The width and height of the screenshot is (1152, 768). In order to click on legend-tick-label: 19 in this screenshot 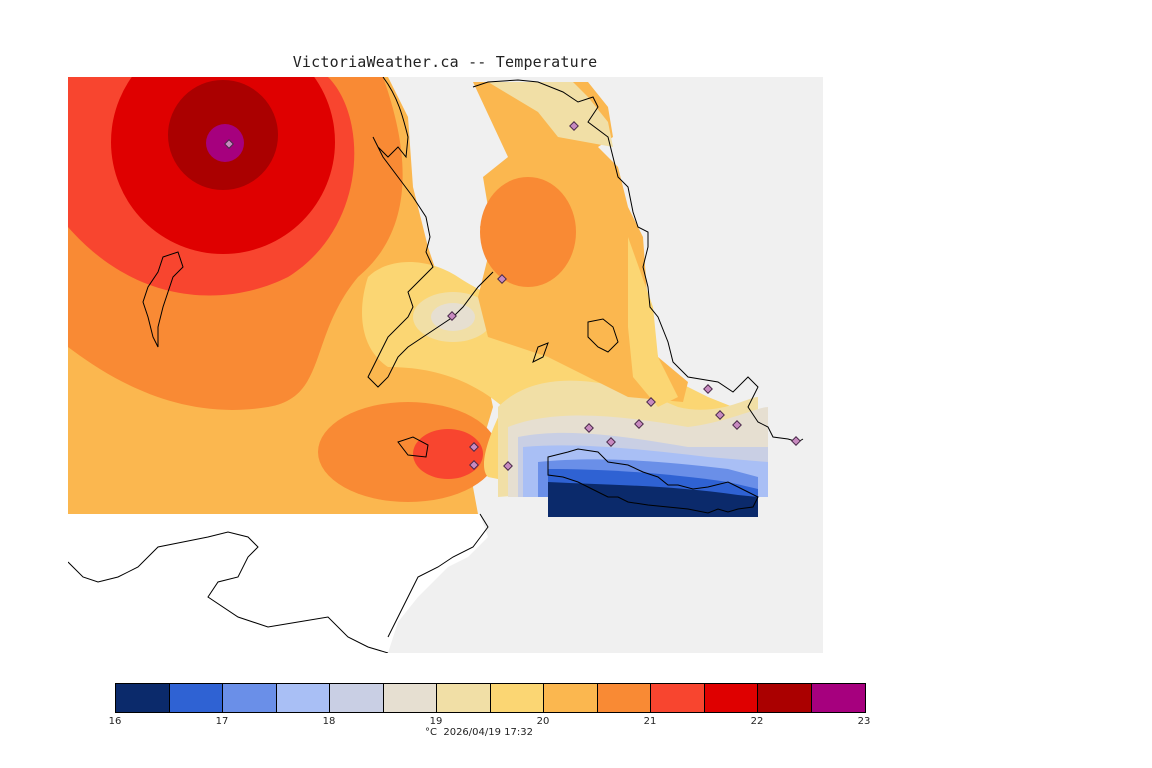, I will do `click(436, 721)`.